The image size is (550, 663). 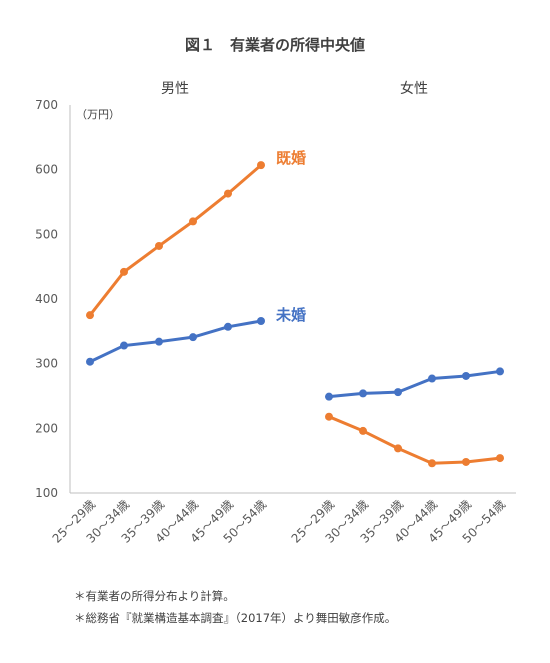 What do you see at coordinates (46, 170) in the screenshot?
I see `y-tick-600: 600` at bounding box center [46, 170].